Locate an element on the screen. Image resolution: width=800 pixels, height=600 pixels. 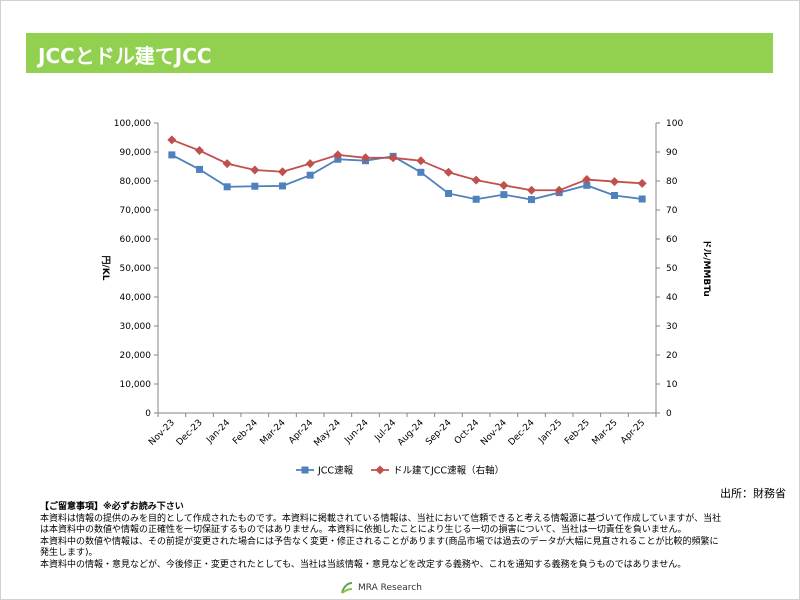
y-tick-label: 60,000 is located at coordinates (136, 240).